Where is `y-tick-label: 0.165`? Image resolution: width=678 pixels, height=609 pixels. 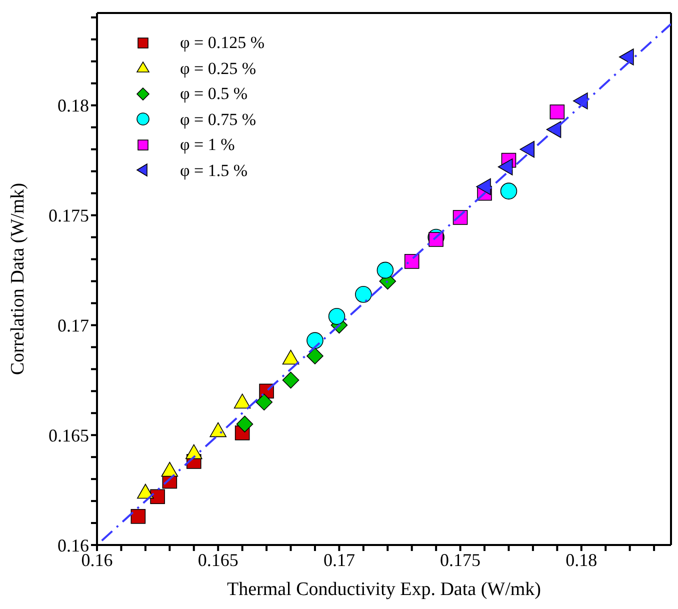 y-tick-label: 0.165 is located at coordinates (68, 435).